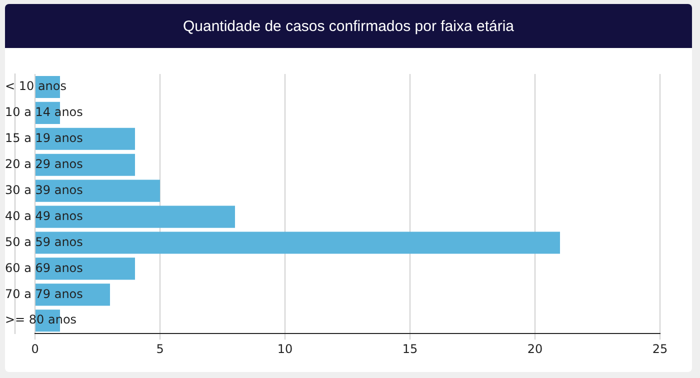 The height and width of the screenshot is (378, 700). I want to click on y-tick-label: 60 a 69 anos, so click(44, 267).